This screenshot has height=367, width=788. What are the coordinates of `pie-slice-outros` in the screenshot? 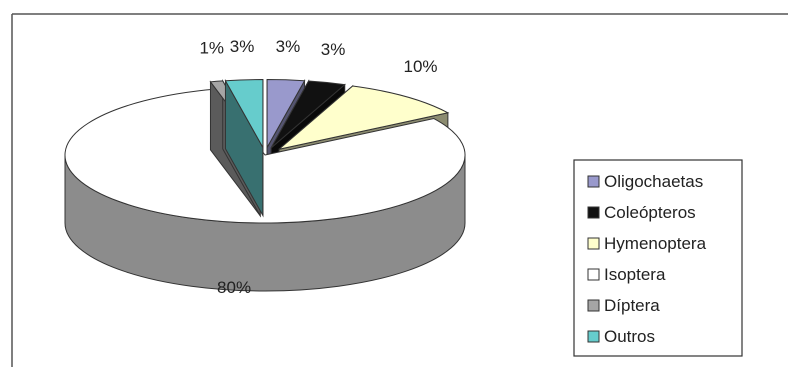 It's located at (244, 148).